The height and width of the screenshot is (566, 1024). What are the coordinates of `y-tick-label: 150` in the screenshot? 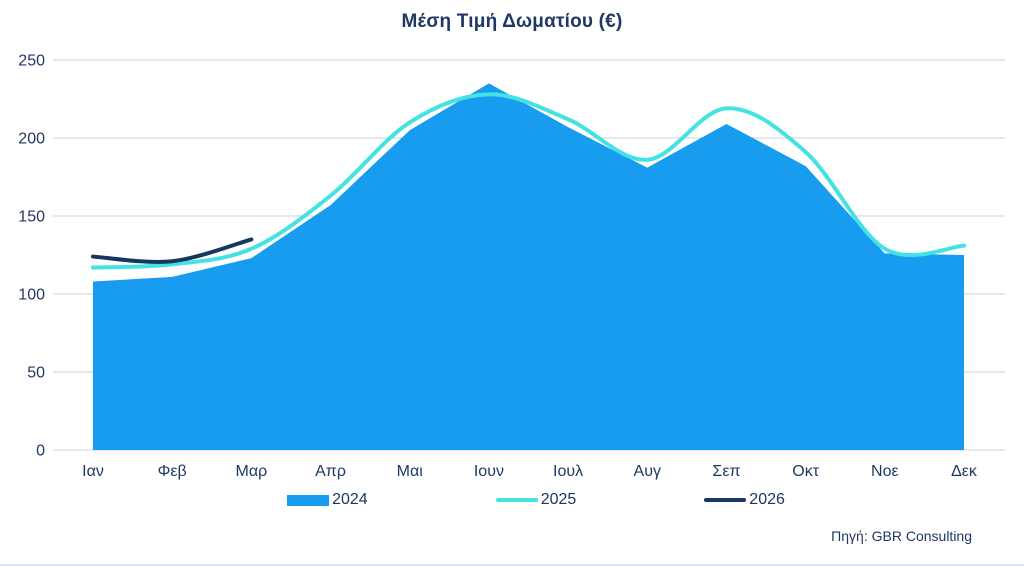 It's located at (31, 217).